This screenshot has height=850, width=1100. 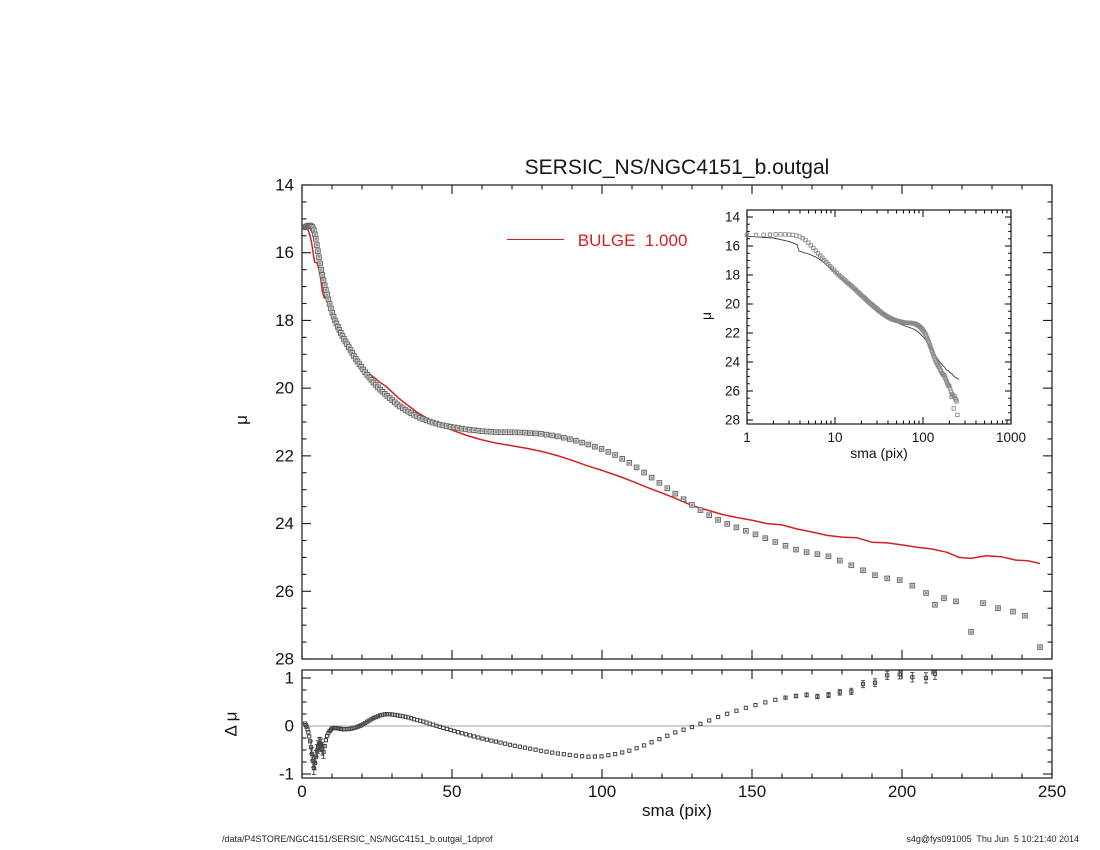 I want to click on inset-y-axis-label: μ, so click(x=706, y=316).